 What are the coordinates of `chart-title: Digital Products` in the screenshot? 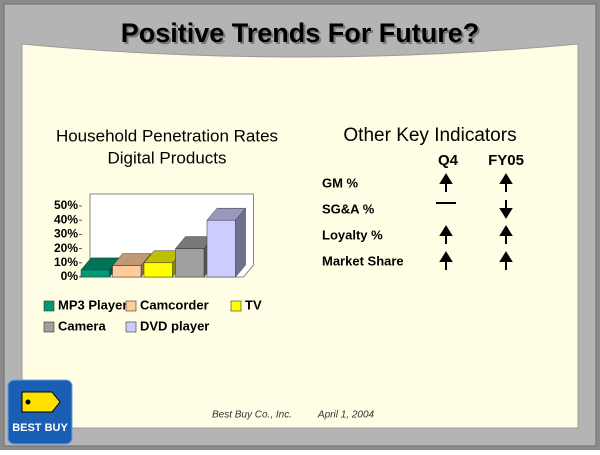 It's located at (166, 157).